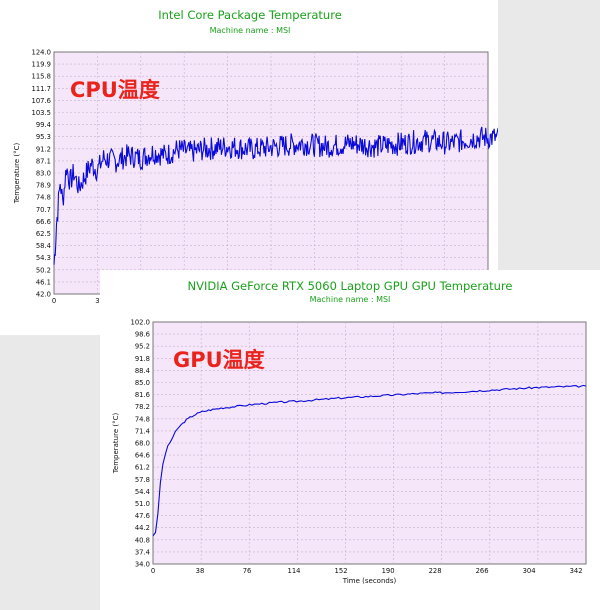  Describe the element at coordinates (142, 371) in the screenshot. I see `y-tick-label: 88.4` at that location.